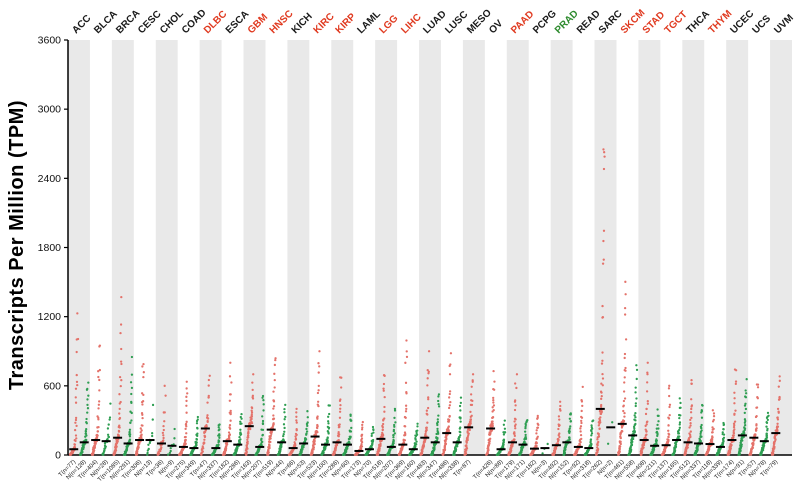  Describe the element at coordinates (52, 386) in the screenshot. I see `y-tick-label: 600` at that location.